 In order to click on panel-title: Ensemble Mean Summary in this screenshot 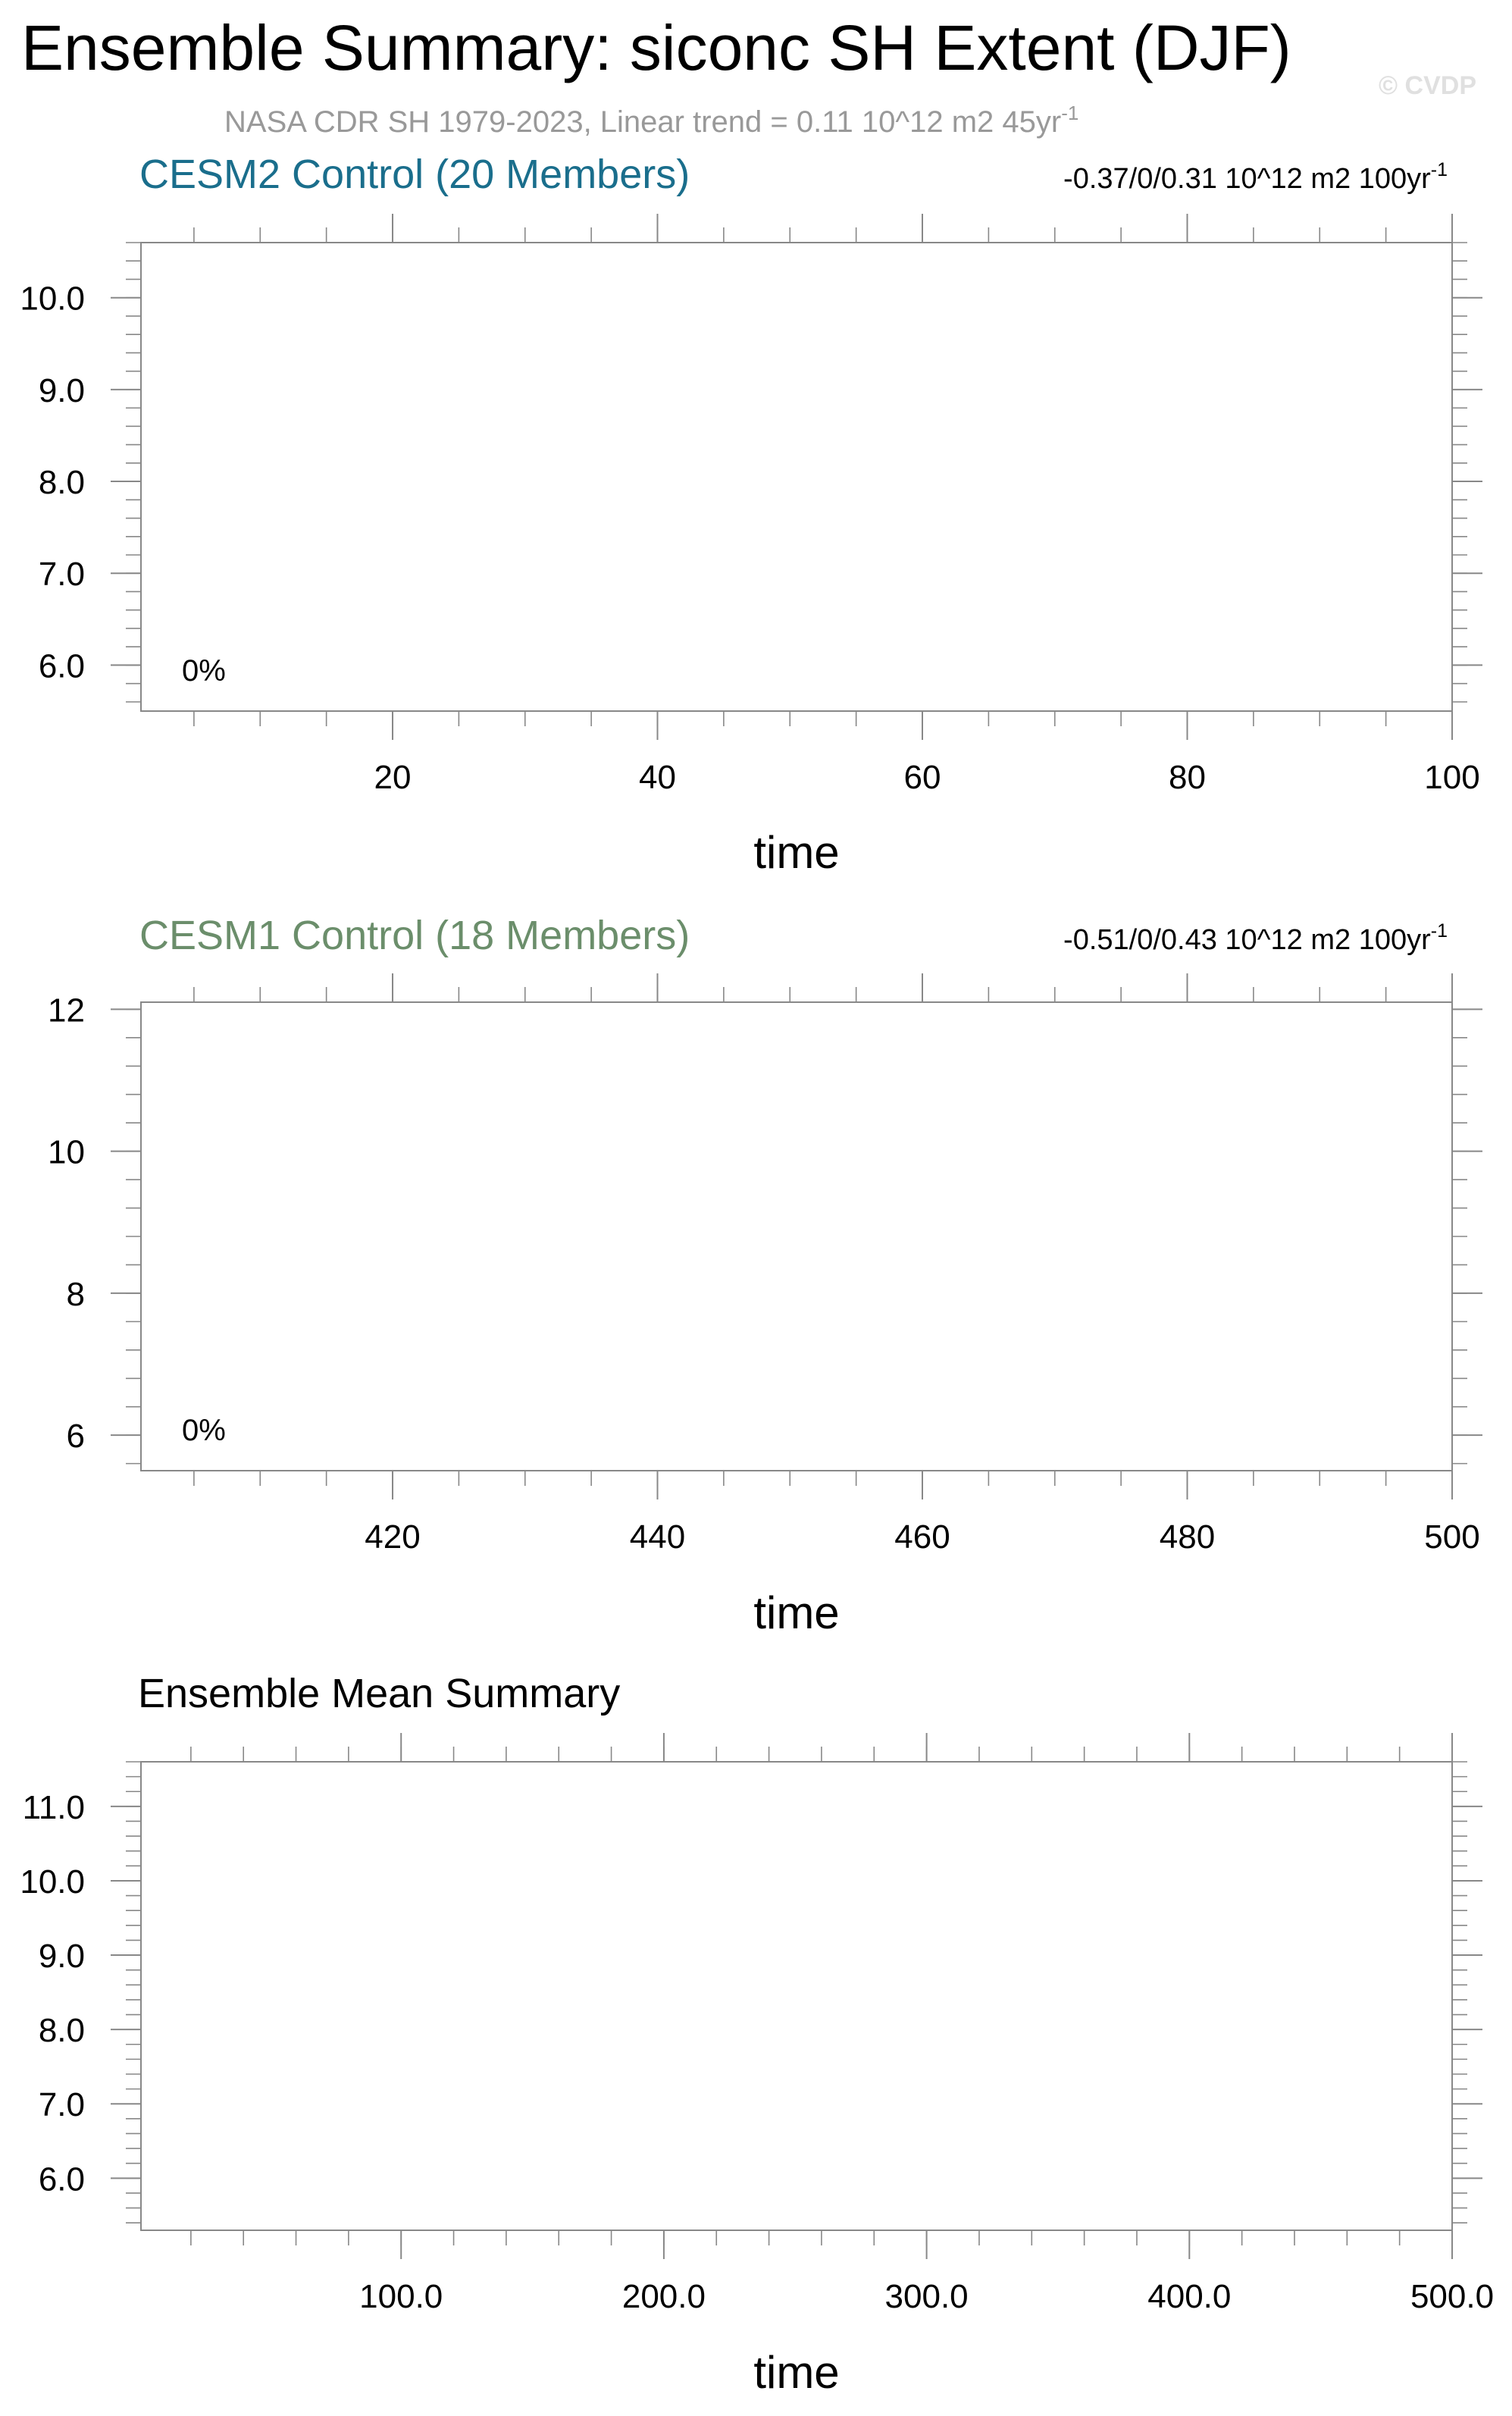, I will do `click(379, 1694)`.